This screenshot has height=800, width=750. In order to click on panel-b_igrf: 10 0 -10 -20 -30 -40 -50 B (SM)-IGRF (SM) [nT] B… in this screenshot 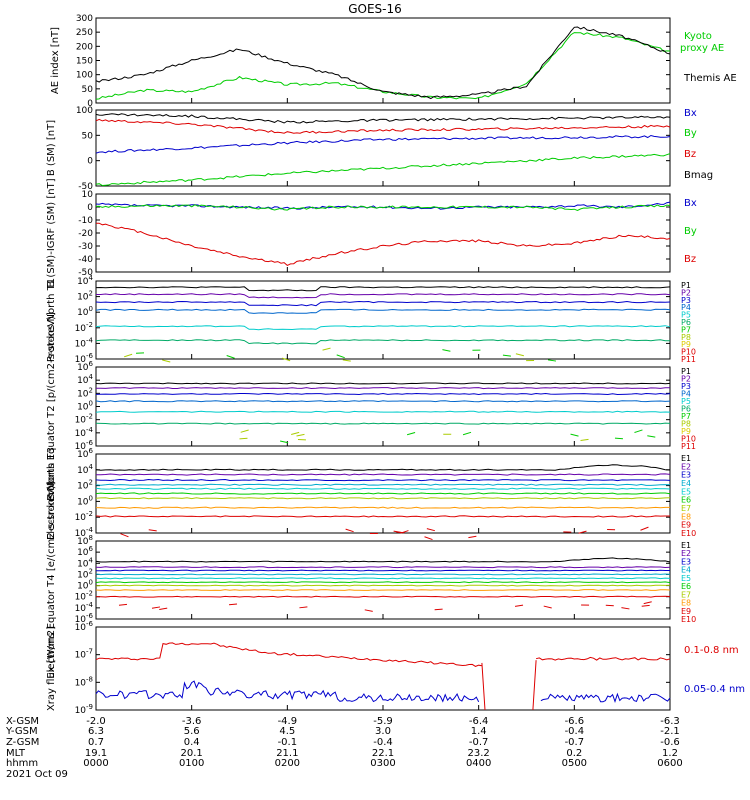, I will do `click(371, 232)`.